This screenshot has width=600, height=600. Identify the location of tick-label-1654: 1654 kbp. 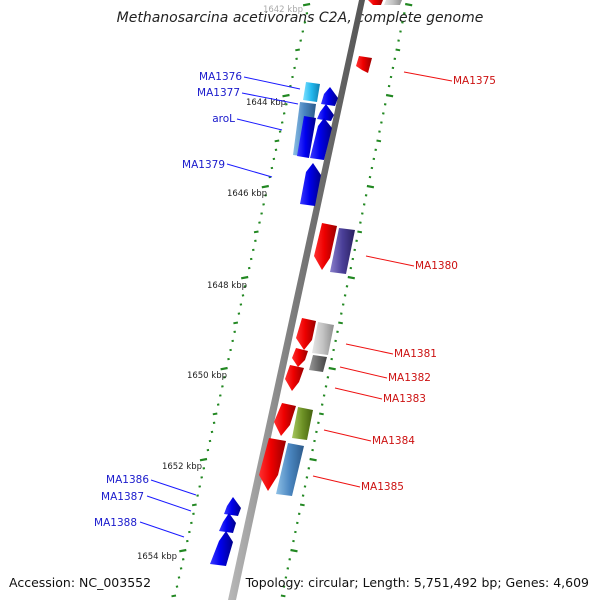
(157, 557).